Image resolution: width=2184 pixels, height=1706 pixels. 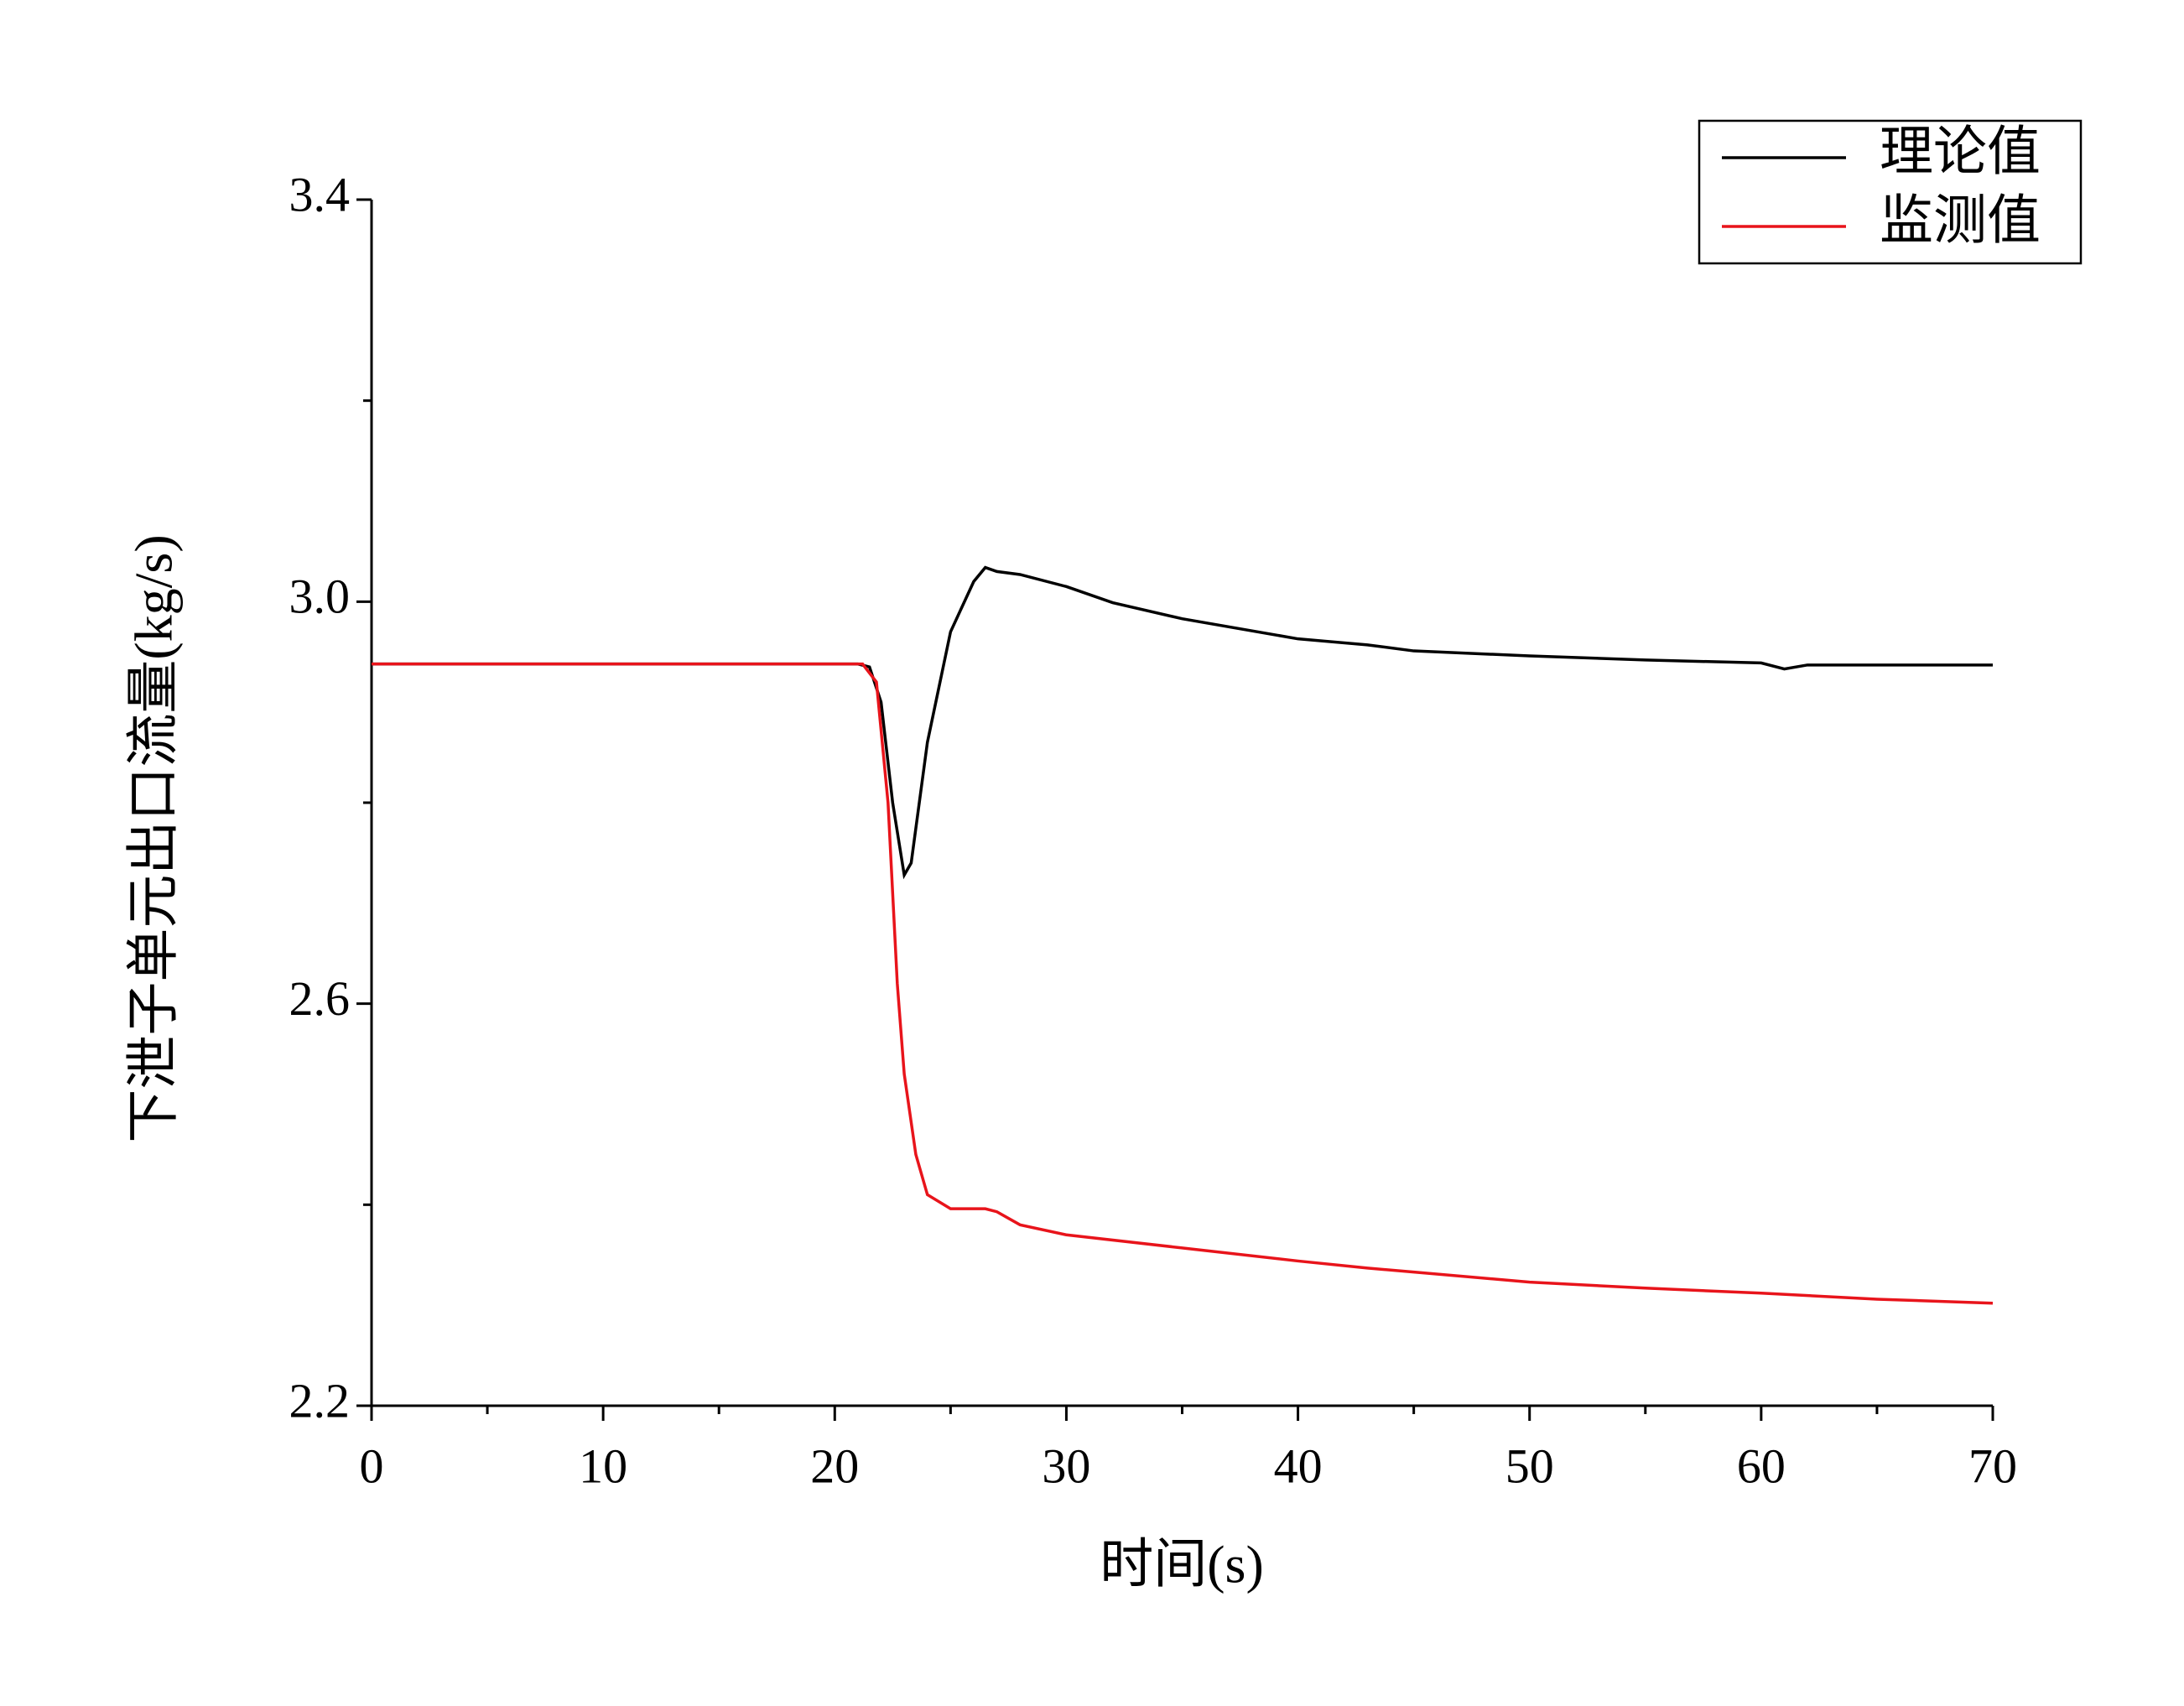 What do you see at coordinates (320, 1401) in the screenshot?
I see `y-tick-label: 2.2` at bounding box center [320, 1401].